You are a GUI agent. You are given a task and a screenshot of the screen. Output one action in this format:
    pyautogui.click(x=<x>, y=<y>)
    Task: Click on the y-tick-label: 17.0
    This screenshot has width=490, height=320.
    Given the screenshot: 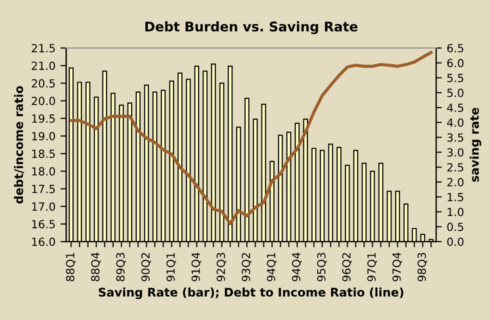 What is the action you would take?
    pyautogui.click(x=43, y=206)
    